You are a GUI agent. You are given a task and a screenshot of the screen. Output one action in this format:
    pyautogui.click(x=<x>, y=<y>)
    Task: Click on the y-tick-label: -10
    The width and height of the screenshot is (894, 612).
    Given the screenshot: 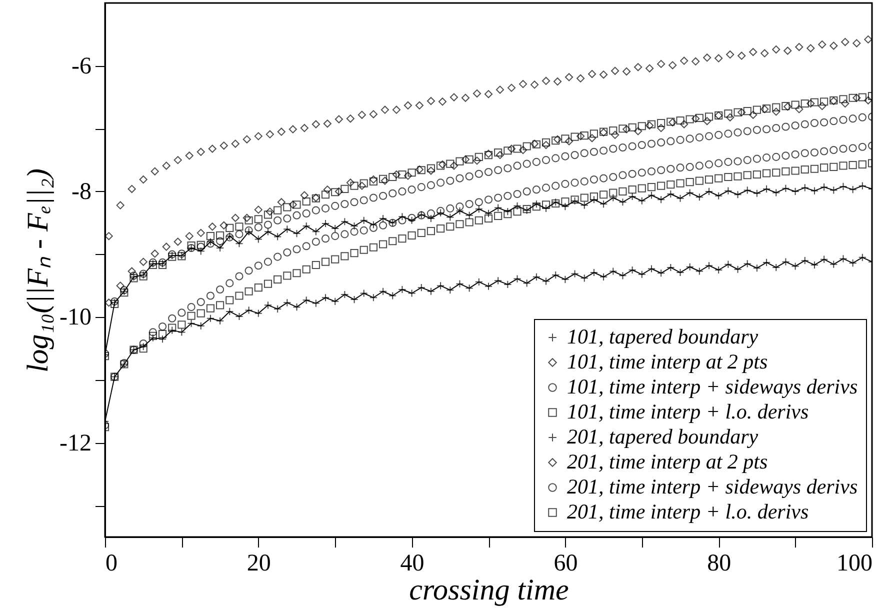 What is the action you would take?
    pyautogui.click(x=76, y=317)
    